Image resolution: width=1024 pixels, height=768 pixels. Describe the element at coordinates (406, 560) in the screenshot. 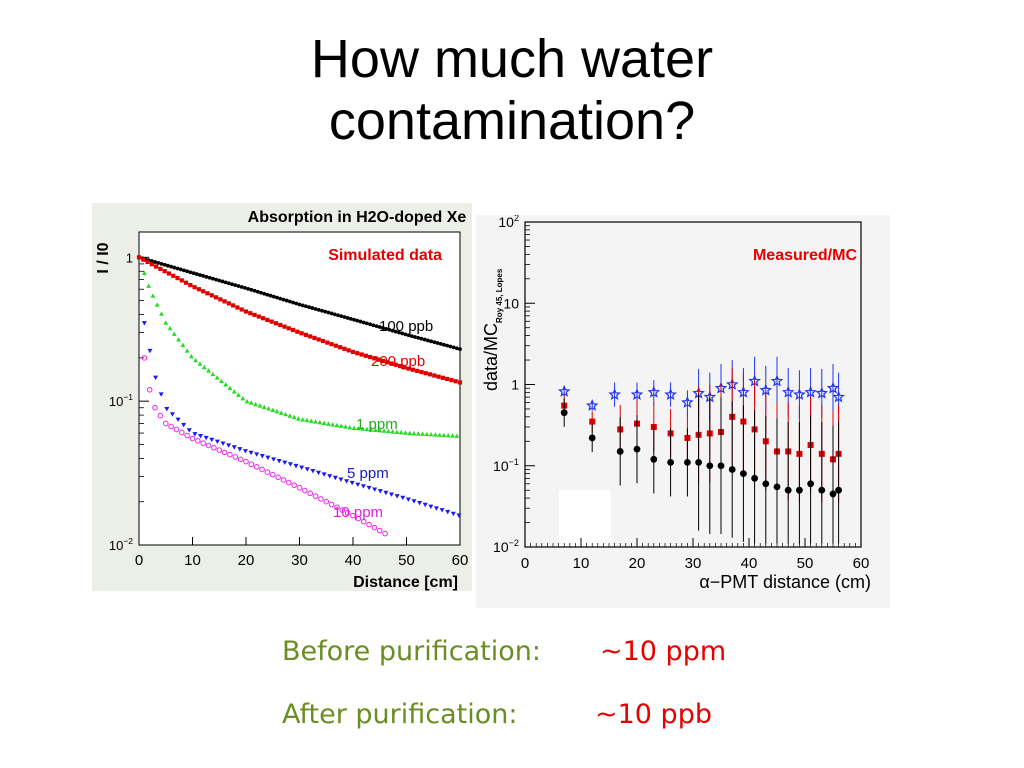

I see `left-x-tick-label: 50` at that location.